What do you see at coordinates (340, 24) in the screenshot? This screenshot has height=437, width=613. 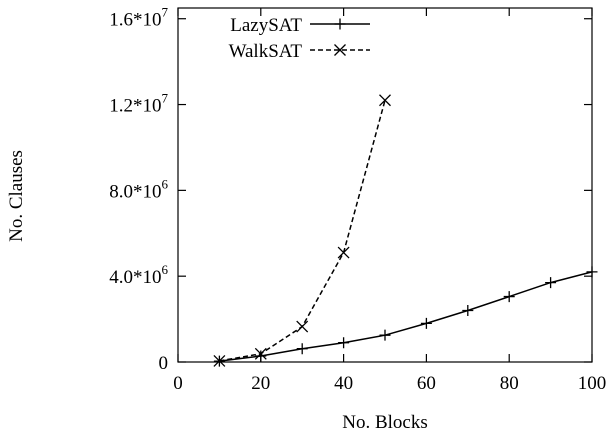 I see `legend-marker-lazysat` at bounding box center [340, 24].